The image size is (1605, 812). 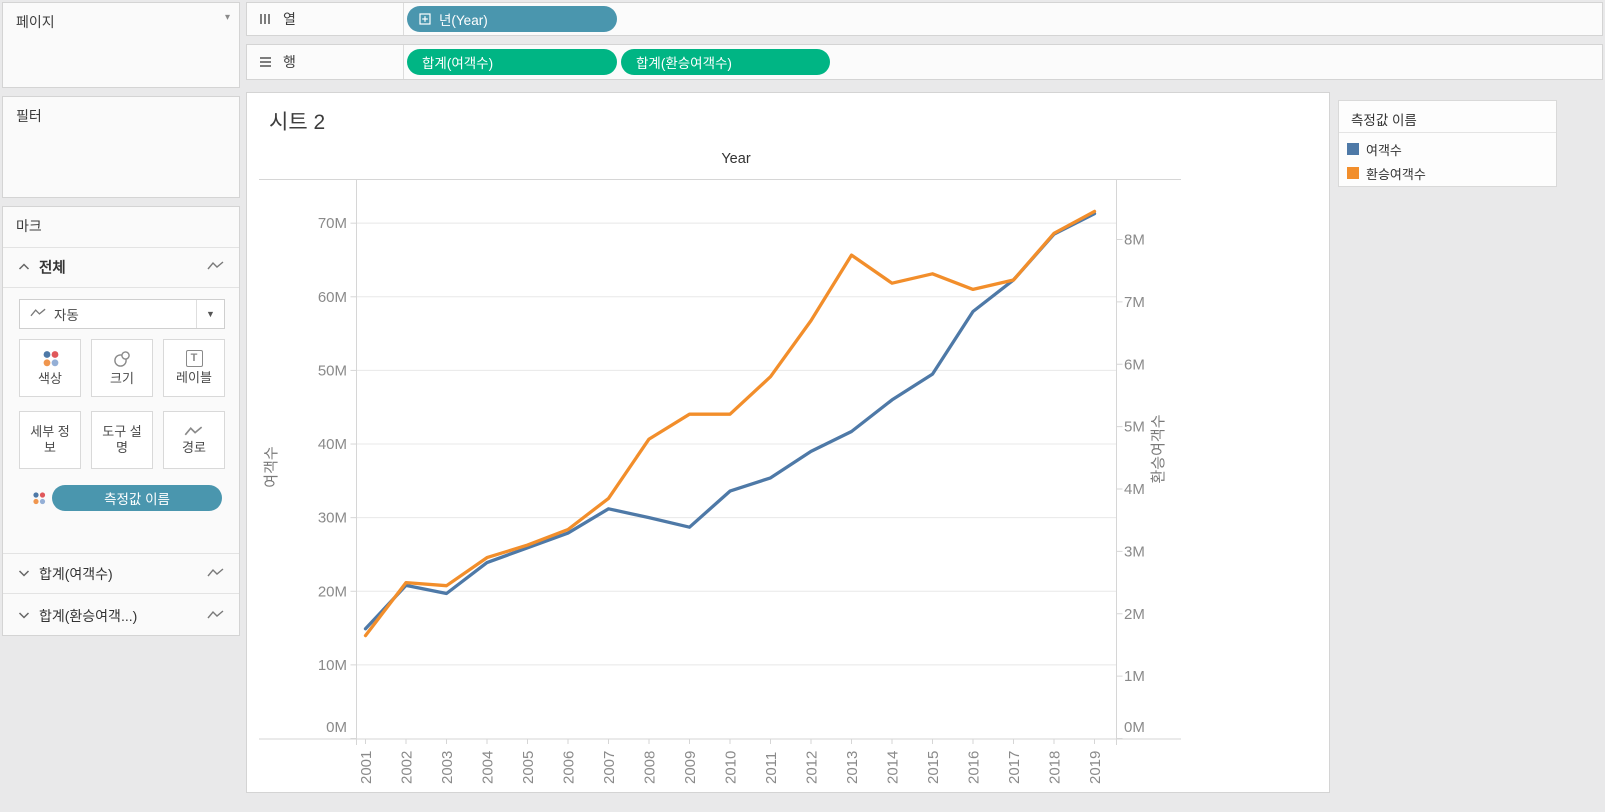 I want to click on svg-text: 2009, so click(x=690, y=767).